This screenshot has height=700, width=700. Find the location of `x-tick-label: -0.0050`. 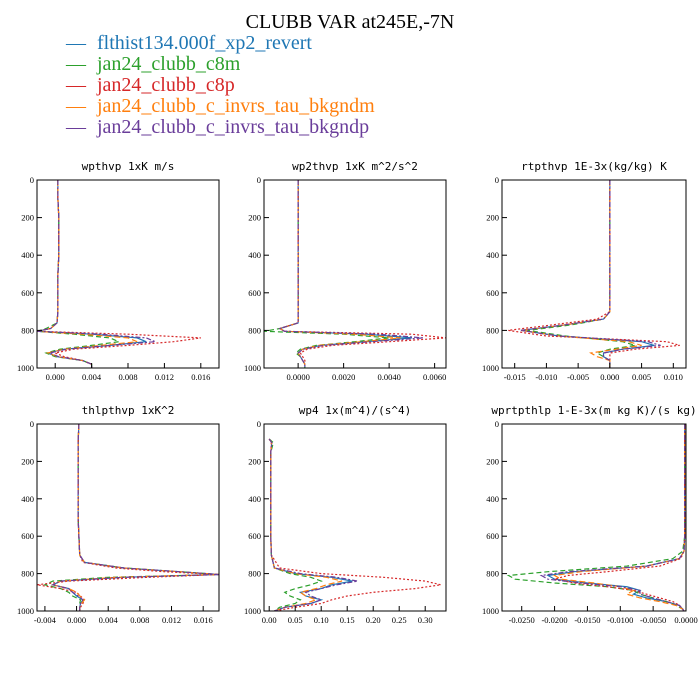

x-tick-label: -0.0050 is located at coordinates (653, 620).